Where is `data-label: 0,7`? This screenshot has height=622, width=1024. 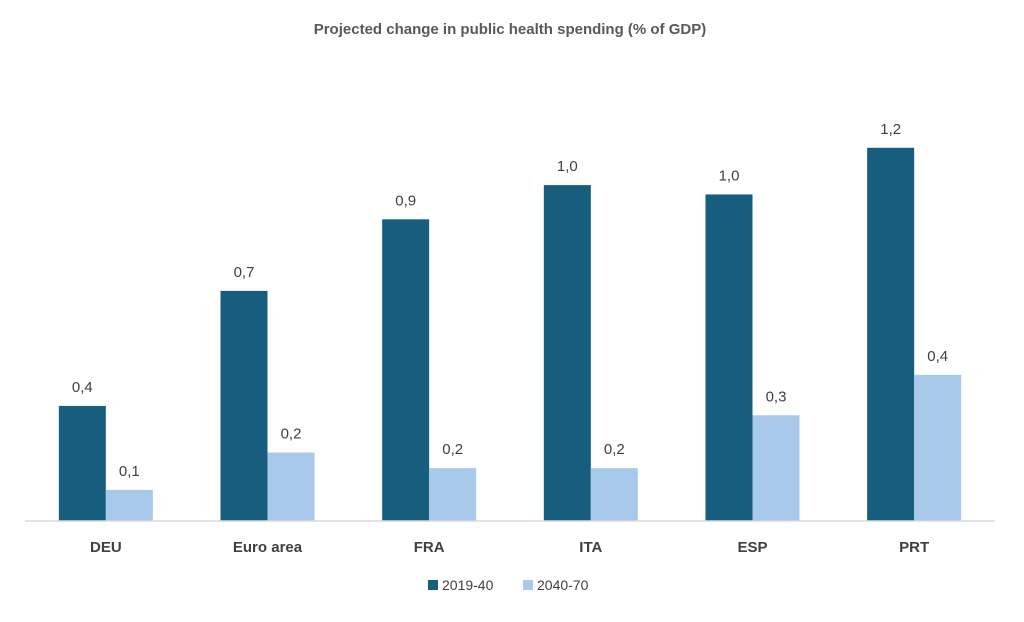 data-label: 0,7 is located at coordinates (244, 272).